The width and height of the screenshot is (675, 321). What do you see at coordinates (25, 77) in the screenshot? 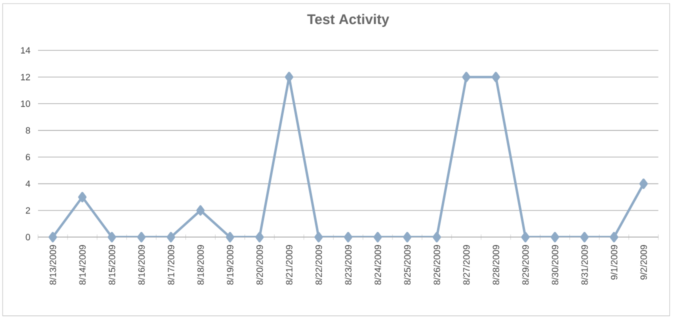
I see `y-tick-label: 12` at bounding box center [25, 77].